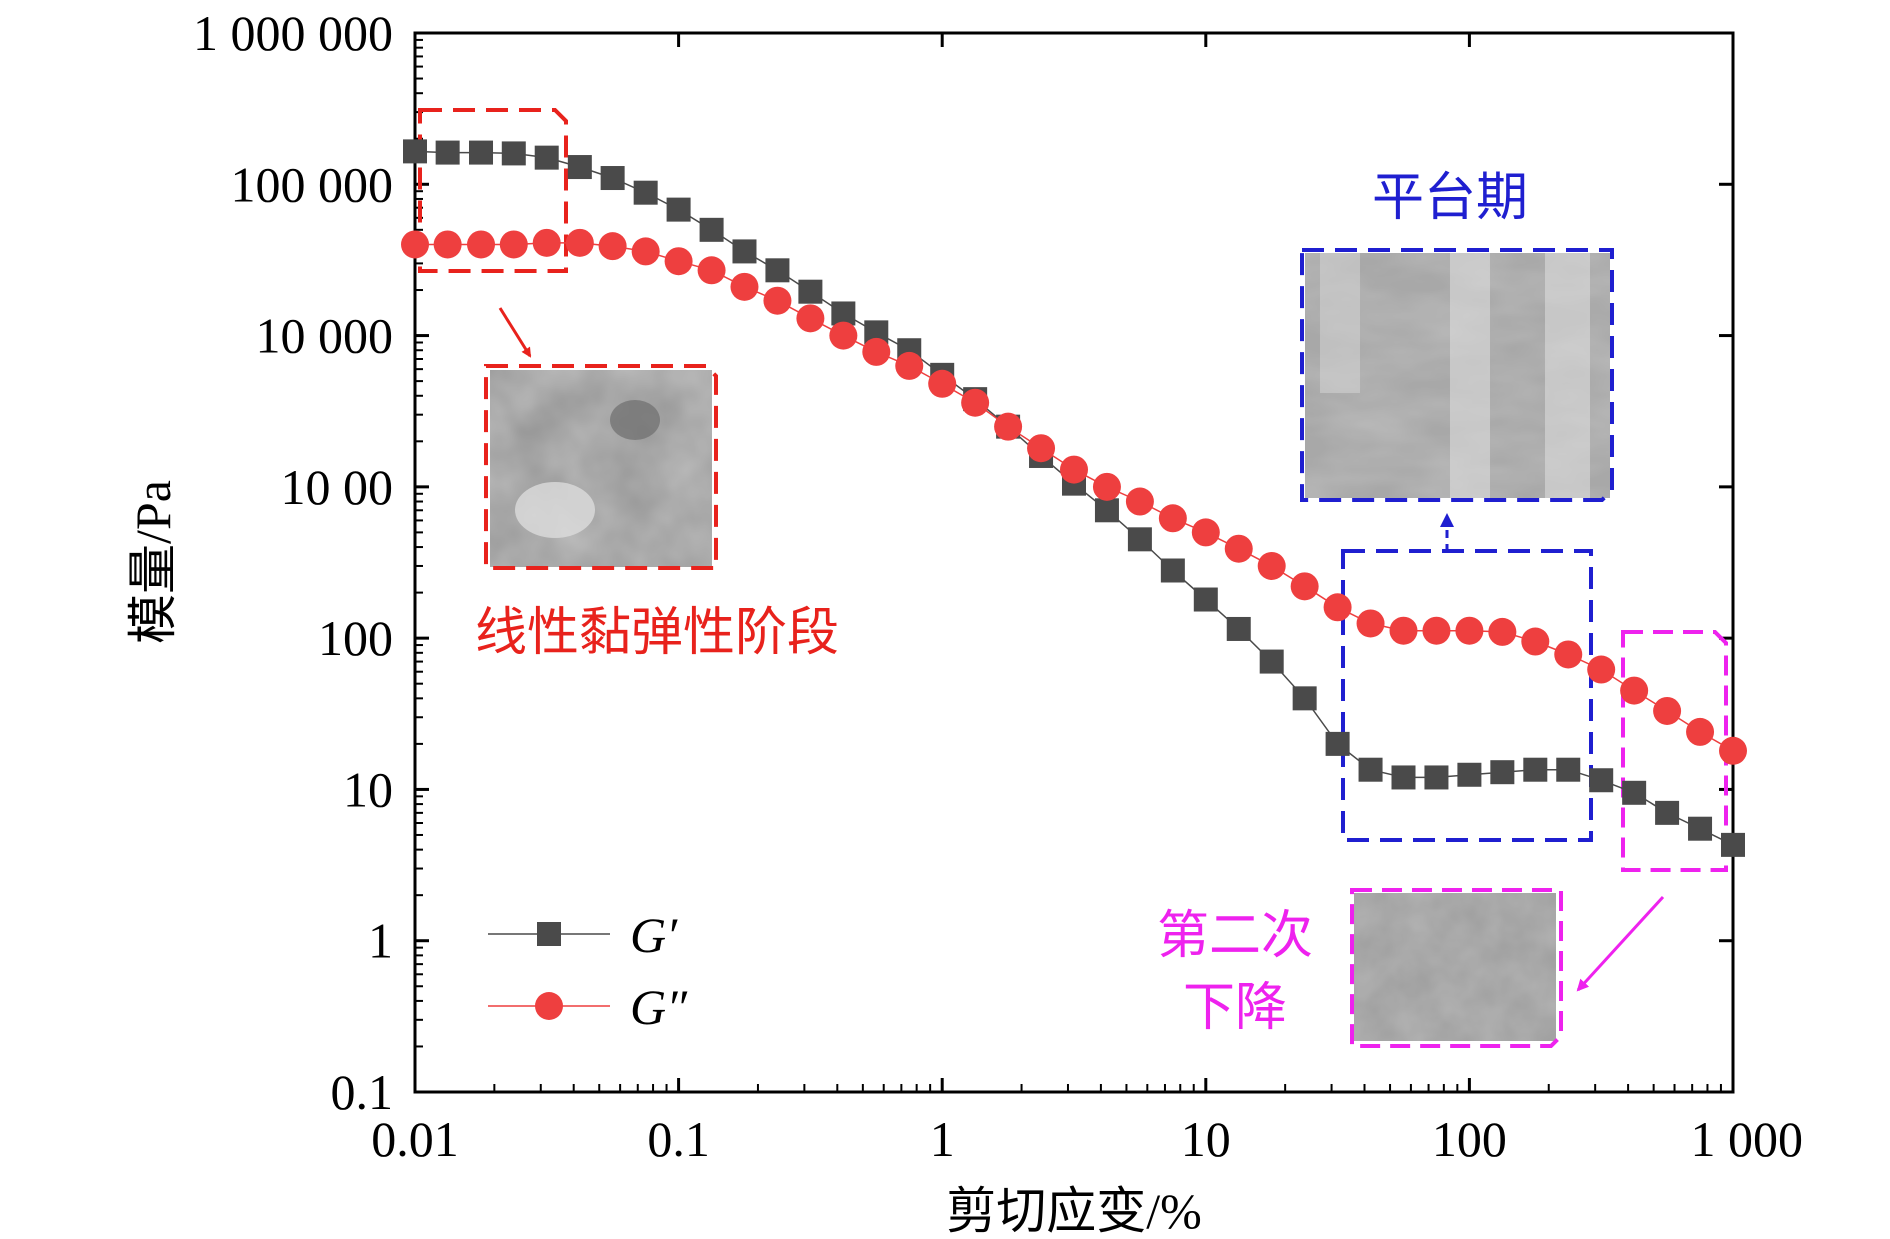  I want to click on y-axis-label: 模量/Pa, so click(153, 562).